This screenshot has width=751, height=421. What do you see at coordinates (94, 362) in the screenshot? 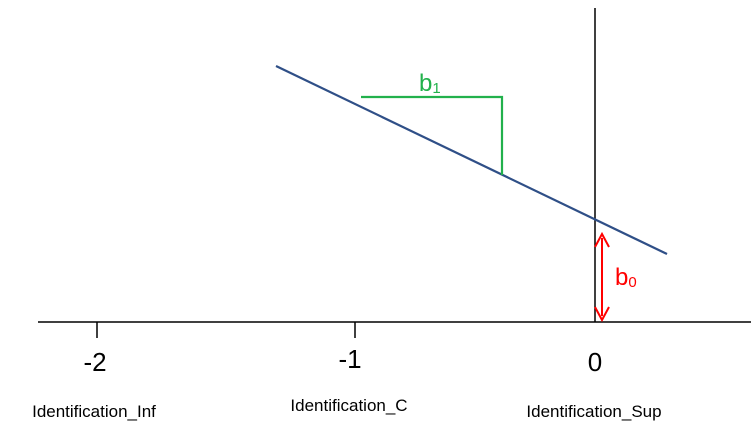
I see `tick-label-minus-2: -2` at bounding box center [94, 362].